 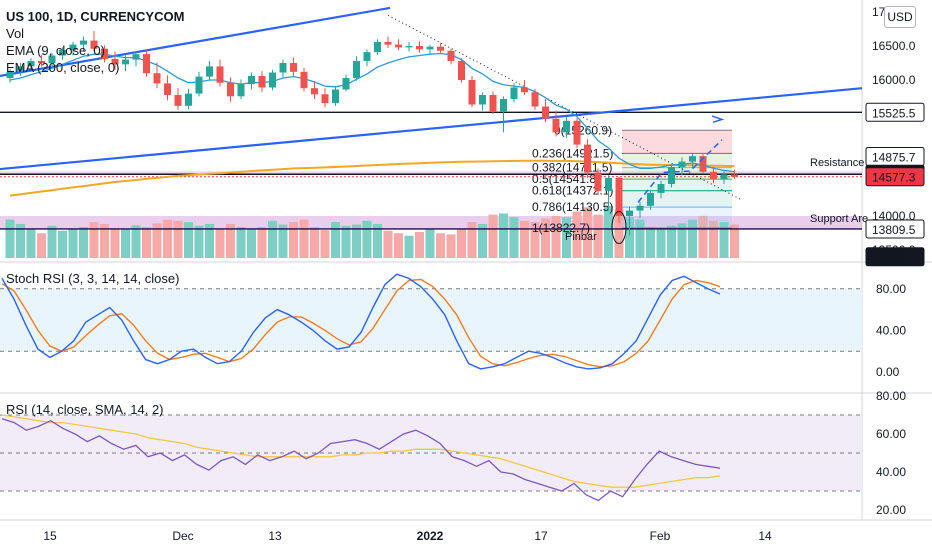 I want to click on fib-level-label: 0.618(14372.1), so click(x=572, y=191).